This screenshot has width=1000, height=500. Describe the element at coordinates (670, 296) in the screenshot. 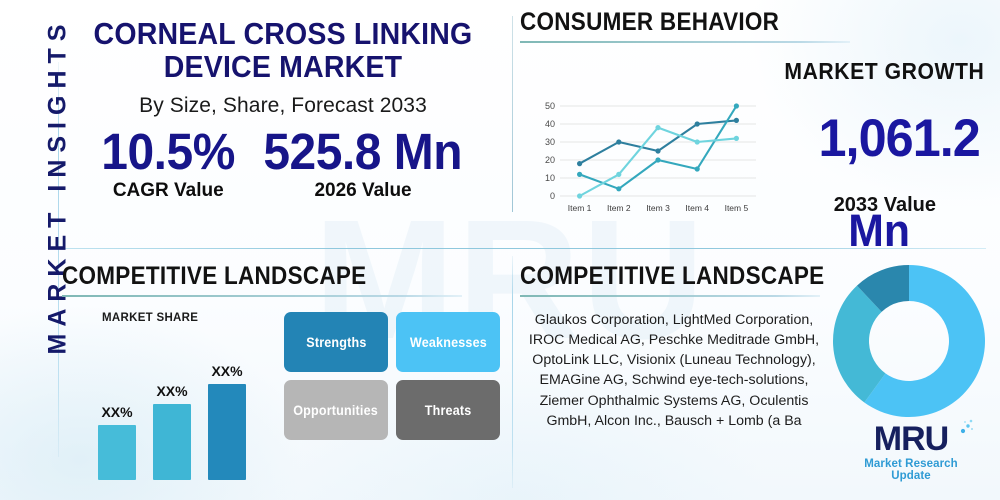

I see `section-underline-right` at that location.